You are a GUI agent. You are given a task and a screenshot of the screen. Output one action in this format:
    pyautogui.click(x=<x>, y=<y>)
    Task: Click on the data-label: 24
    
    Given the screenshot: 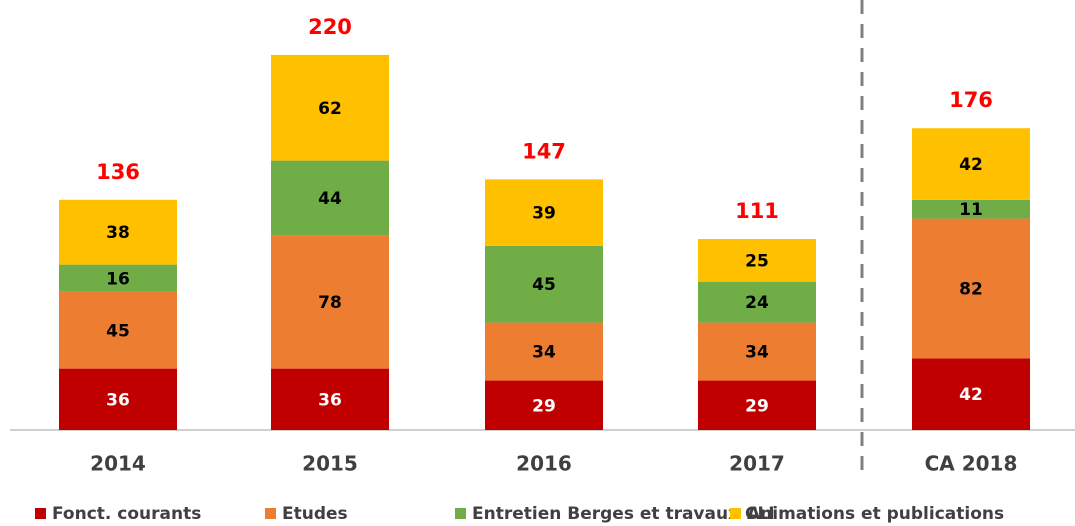 What is the action you would take?
    pyautogui.click(x=757, y=303)
    